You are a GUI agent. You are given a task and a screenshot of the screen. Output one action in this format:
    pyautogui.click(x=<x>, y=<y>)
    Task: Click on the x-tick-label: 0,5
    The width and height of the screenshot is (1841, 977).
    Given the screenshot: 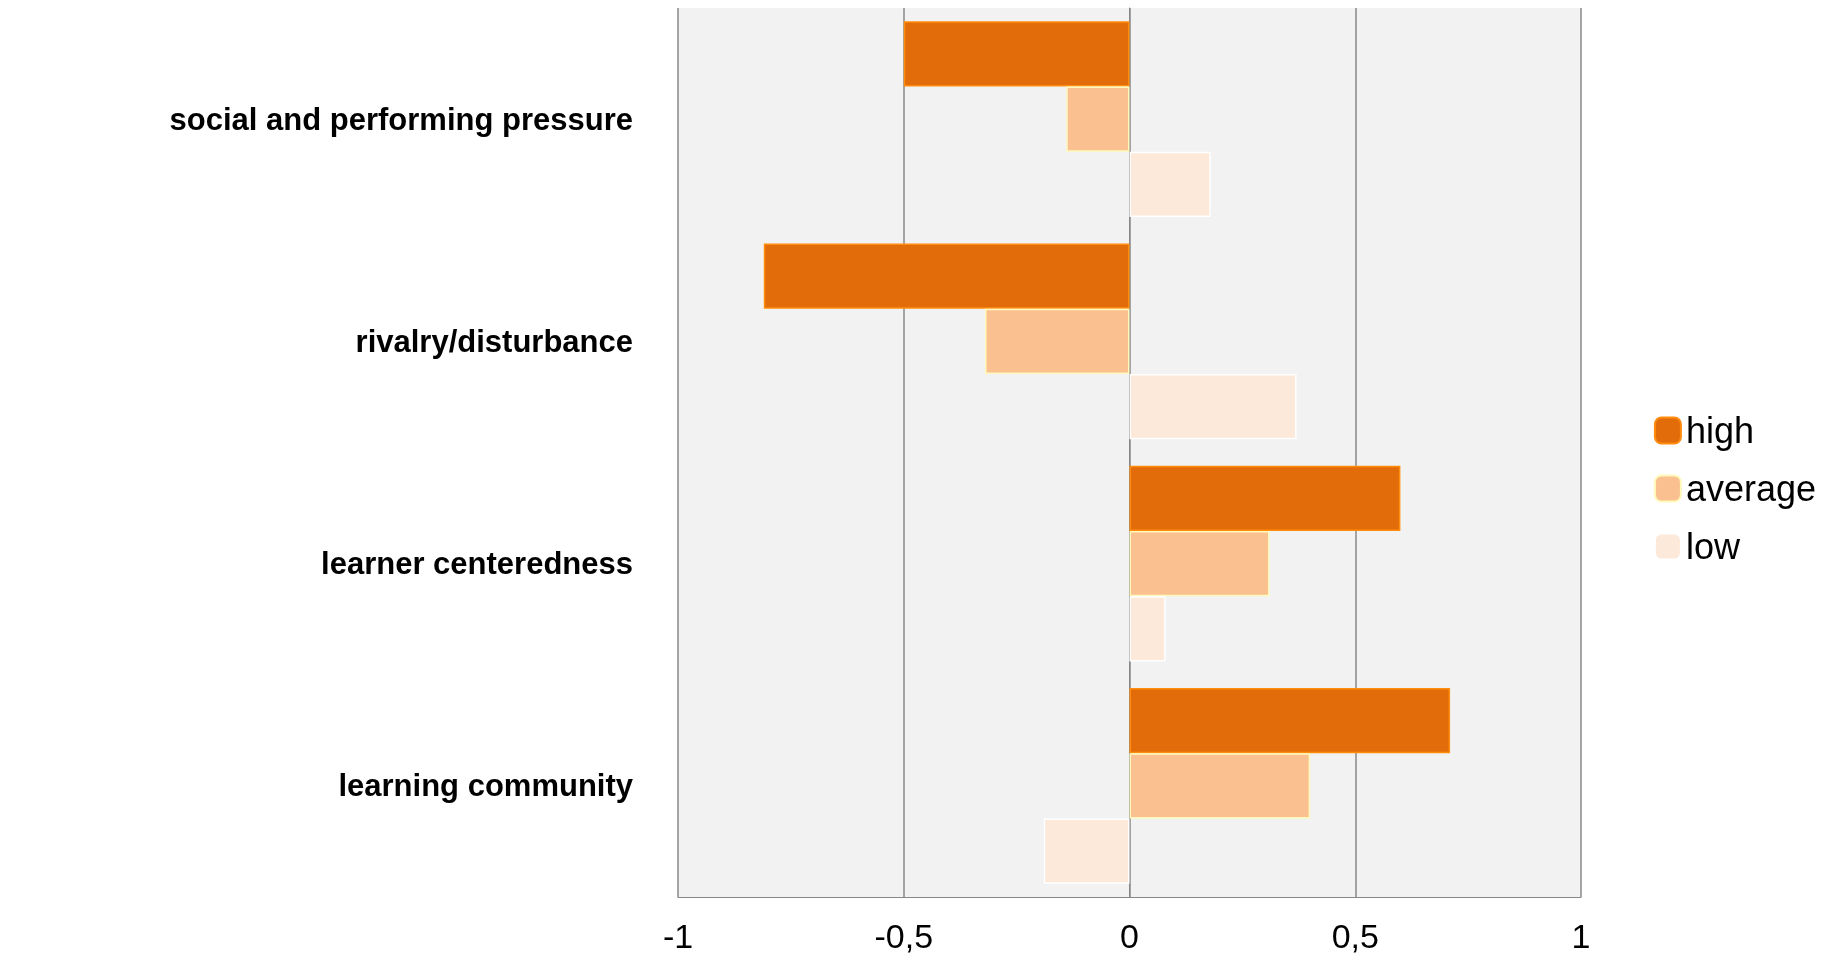 What is the action you would take?
    pyautogui.click(x=1355, y=936)
    